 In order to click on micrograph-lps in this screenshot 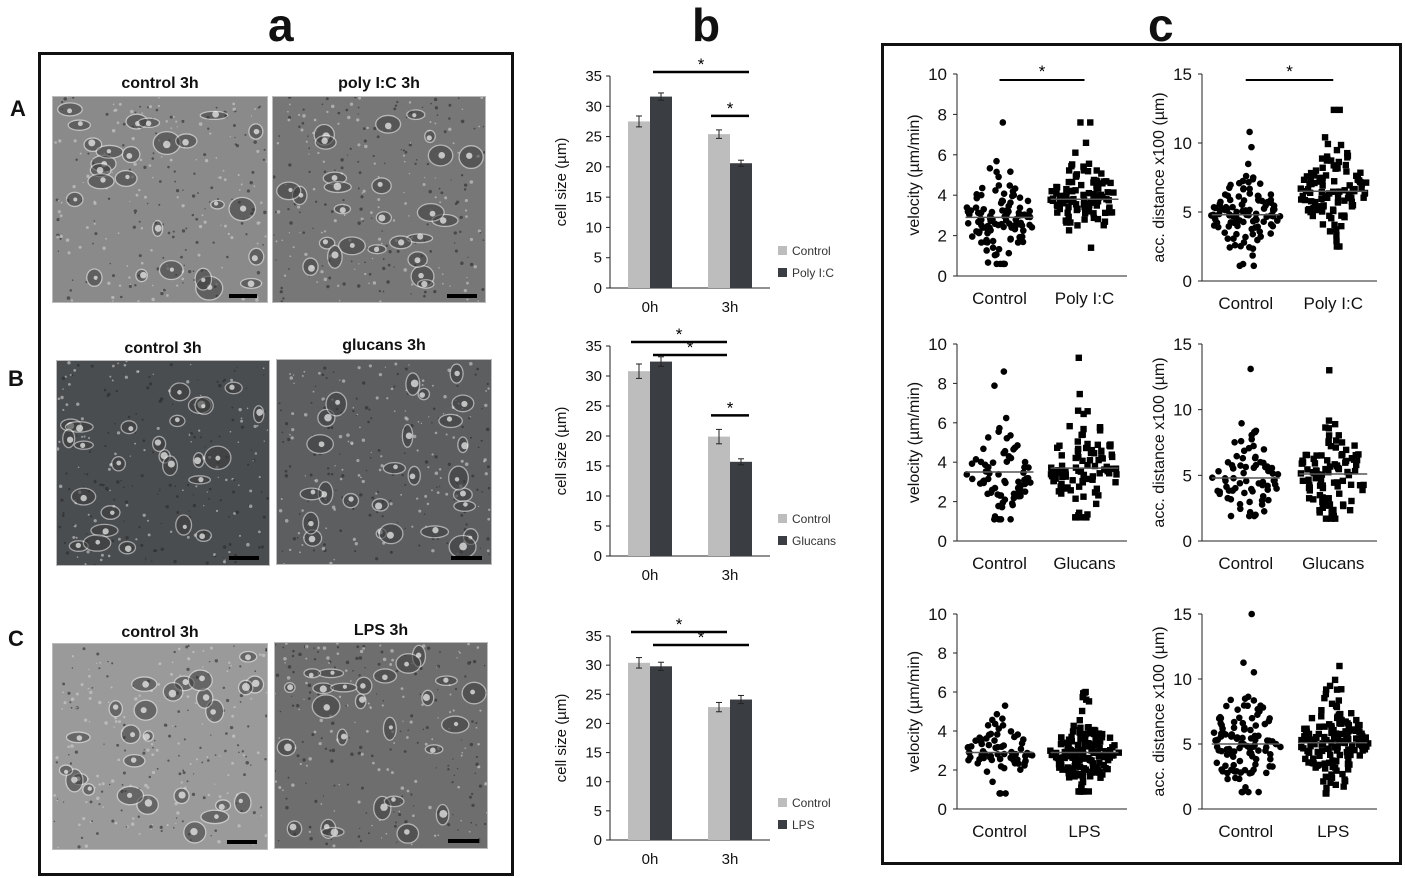, I will do `click(381, 745)`.